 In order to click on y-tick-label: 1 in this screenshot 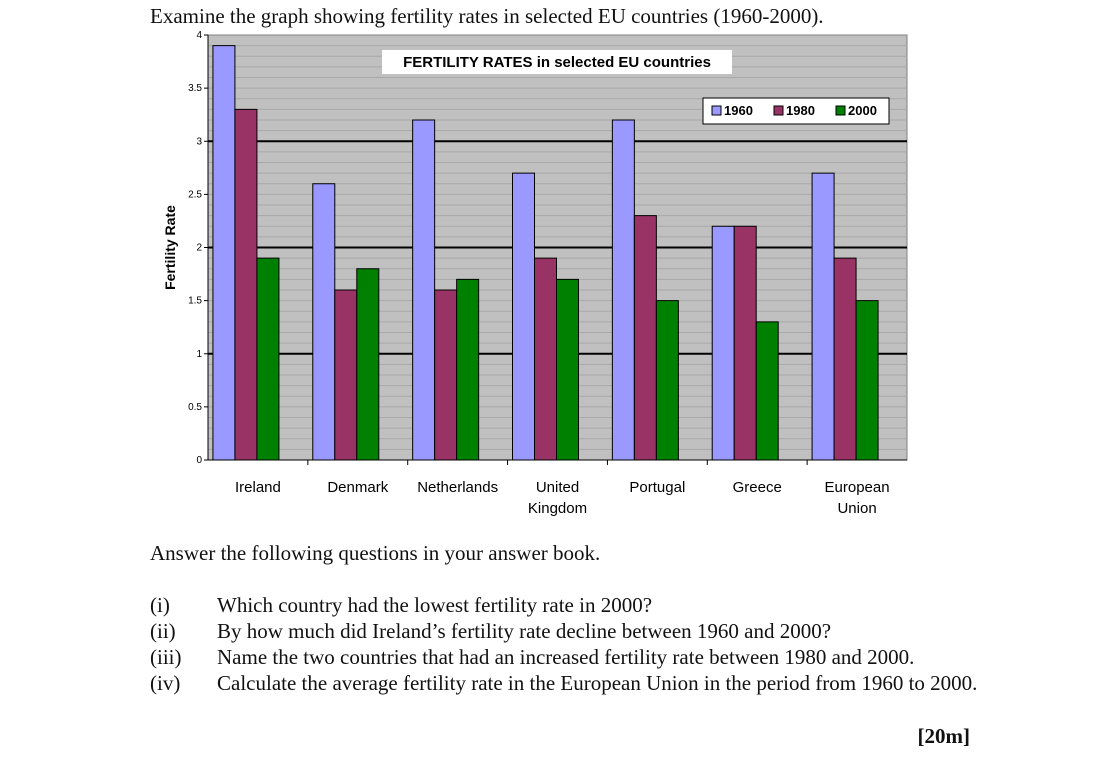, I will do `click(199, 354)`.